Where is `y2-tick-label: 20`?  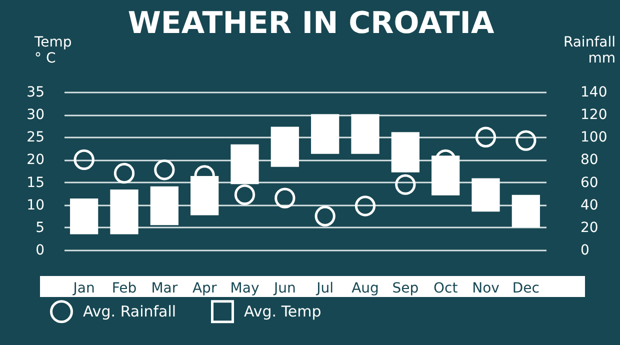 y2-tick-label: 20 is located at coordinates (589, 228).